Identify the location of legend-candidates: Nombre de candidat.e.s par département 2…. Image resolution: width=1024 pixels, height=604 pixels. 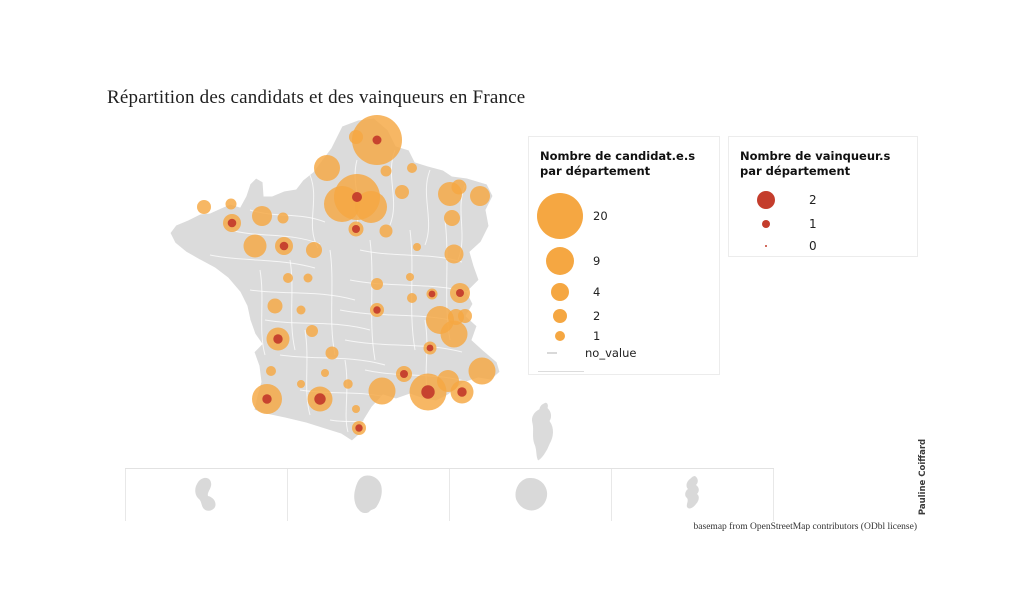
(624, 255).